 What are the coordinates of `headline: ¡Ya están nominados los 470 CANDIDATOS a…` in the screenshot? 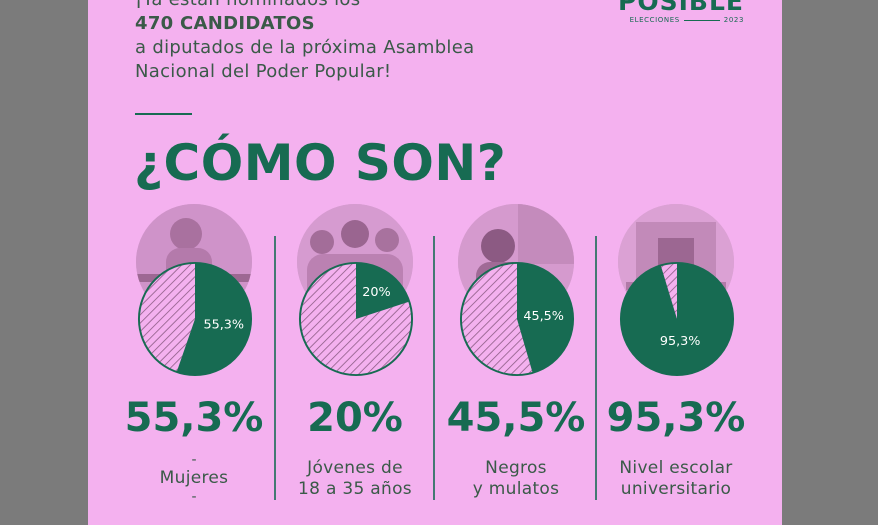 It's located at (304, 42).